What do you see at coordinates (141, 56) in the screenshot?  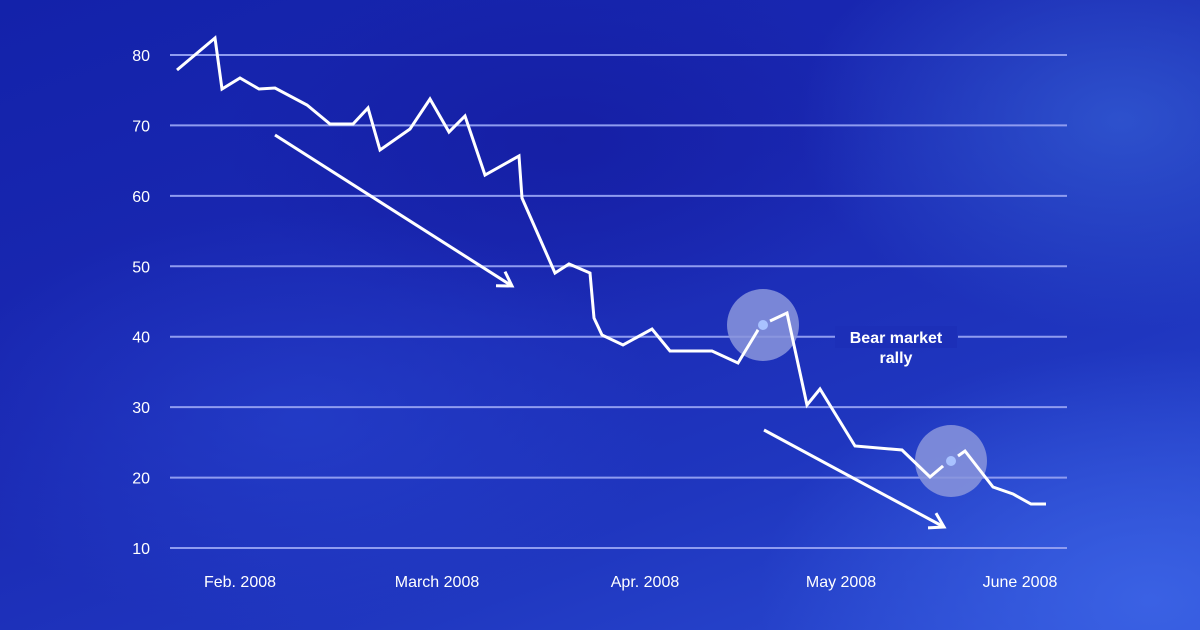 I see `y-tick-label: 80` at bounding box center [141, 56].